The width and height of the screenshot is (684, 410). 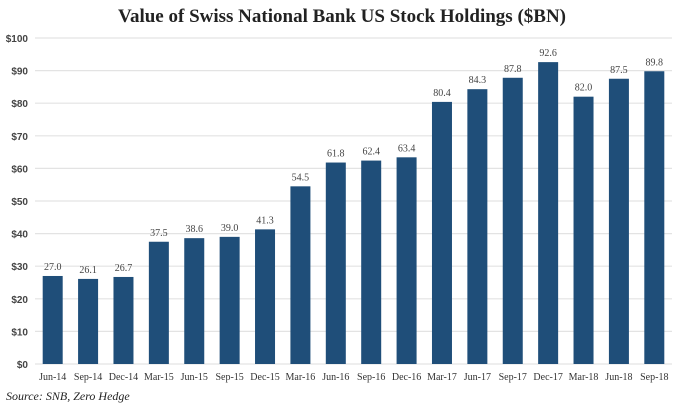 I want to click on x-tick-label: Sep-15, so click(x=229, y=377).